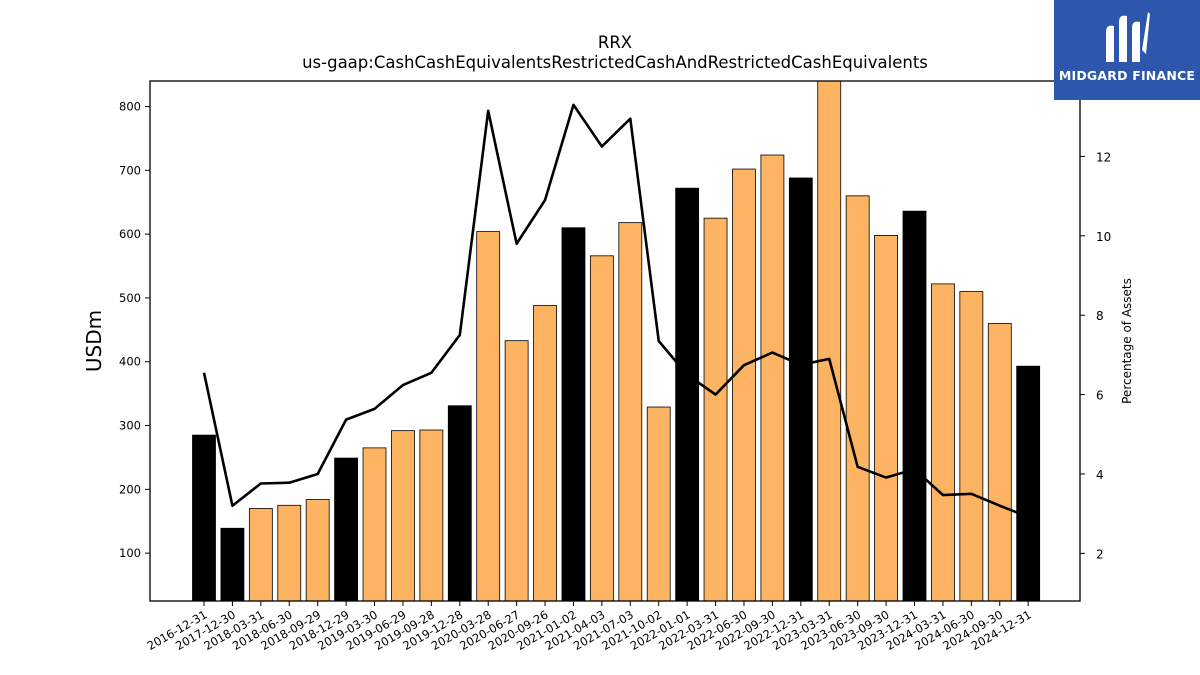 Image resolution: width=1200 pixels, height=675 pixels. What do you see at coordinates (1100, 396) in the screenshot?
I see `y2-tick-label: 6` at bounding box center [1100, 396].